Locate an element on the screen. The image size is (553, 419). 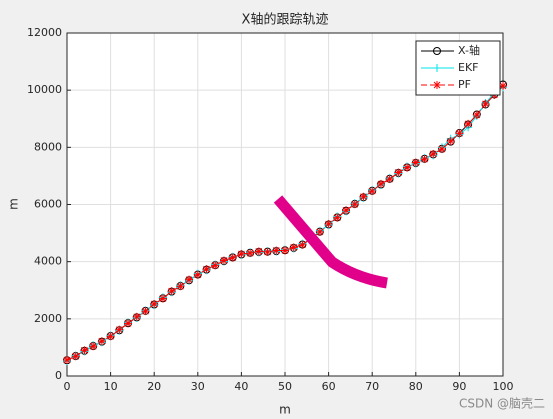
x-tick-label: 60 is located at coordinates (329, 386).